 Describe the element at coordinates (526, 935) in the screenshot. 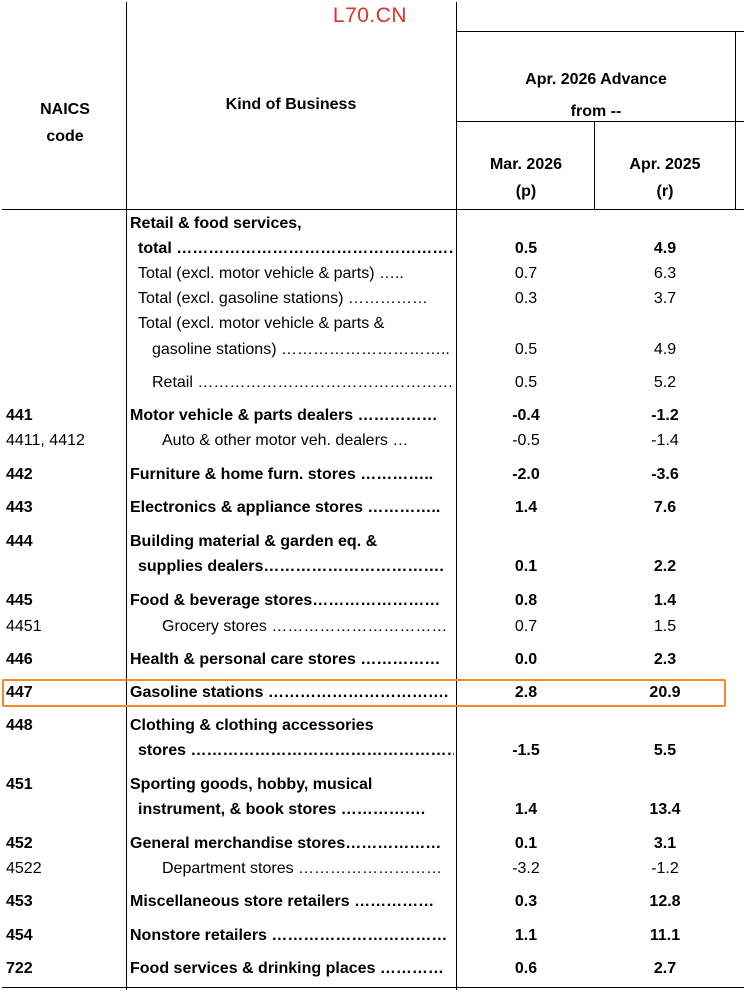

I see `value-mar-2026: 1.1` at that location.